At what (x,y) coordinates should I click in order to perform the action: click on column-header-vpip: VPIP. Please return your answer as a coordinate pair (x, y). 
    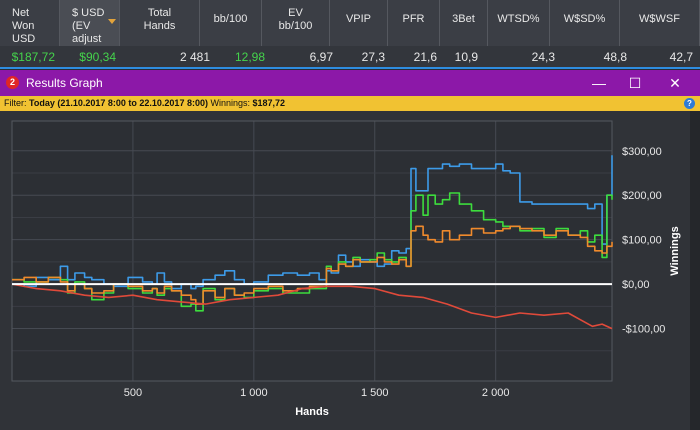
    Looking at the image, I should click on (359, 23).